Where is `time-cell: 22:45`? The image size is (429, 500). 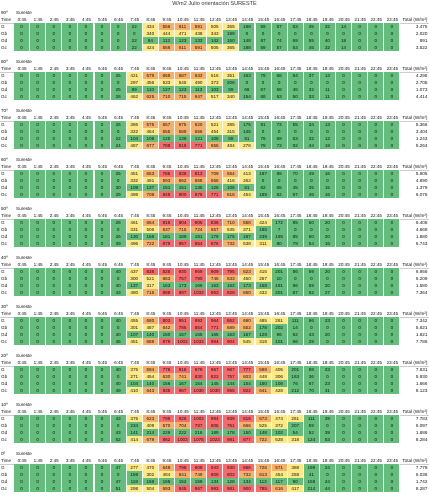
time-cell: 22:45 is located at coordinates (376, 264).